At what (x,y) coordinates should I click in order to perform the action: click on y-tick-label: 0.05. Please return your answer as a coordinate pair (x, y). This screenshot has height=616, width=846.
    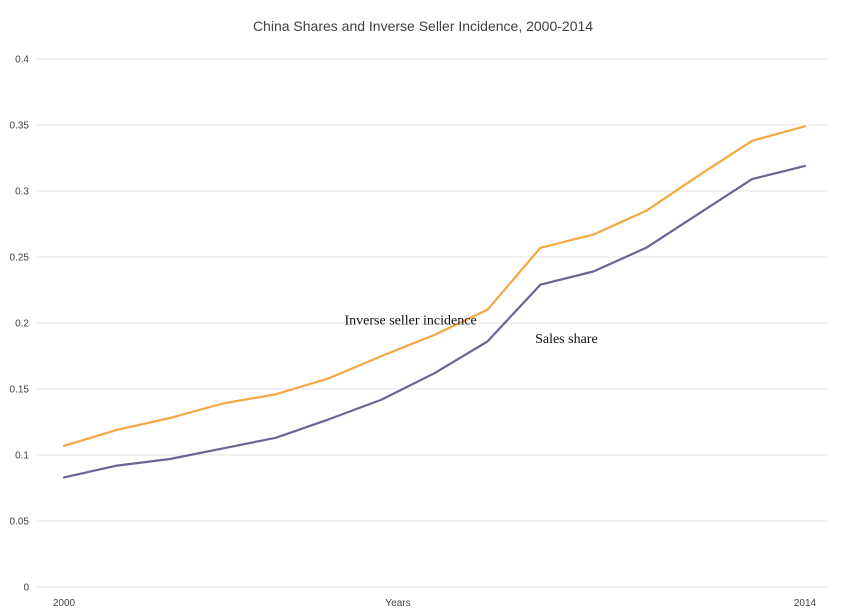
    Looking at the image, I should click on (20, 522).